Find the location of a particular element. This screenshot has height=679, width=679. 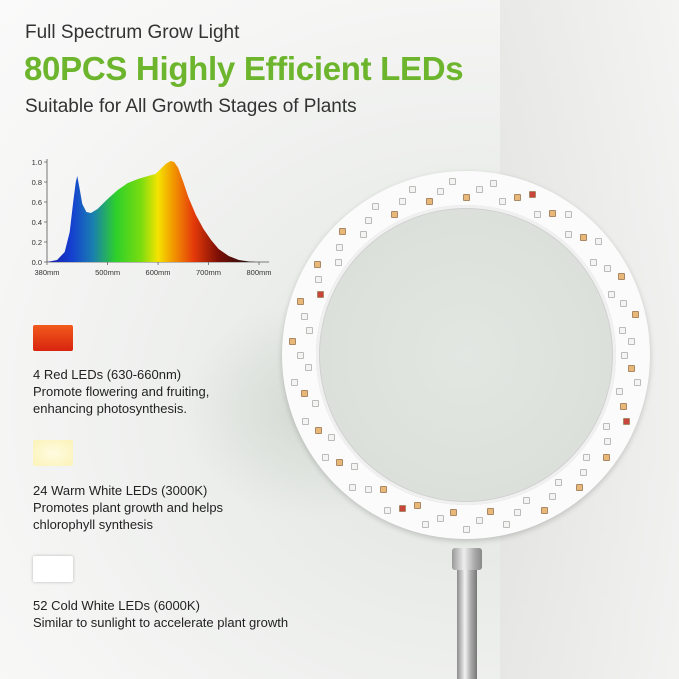

warm-led-desc-1: Promotes plant growth and helps is located at coordinates (128, 507).